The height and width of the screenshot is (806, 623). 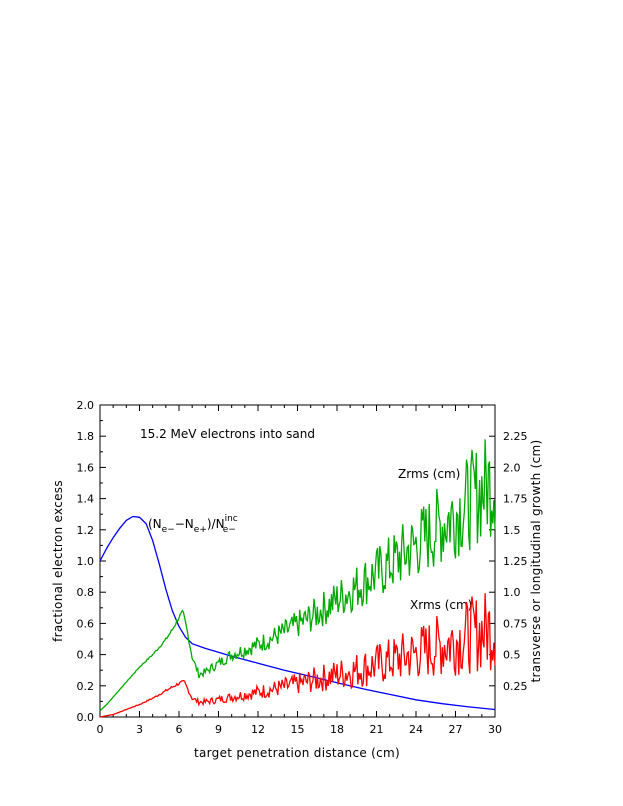 What do you see at coordinates (512, 530) in the screenshot?
I see `y-right-tick-label: 1.5` at bounding box center [512, 530].